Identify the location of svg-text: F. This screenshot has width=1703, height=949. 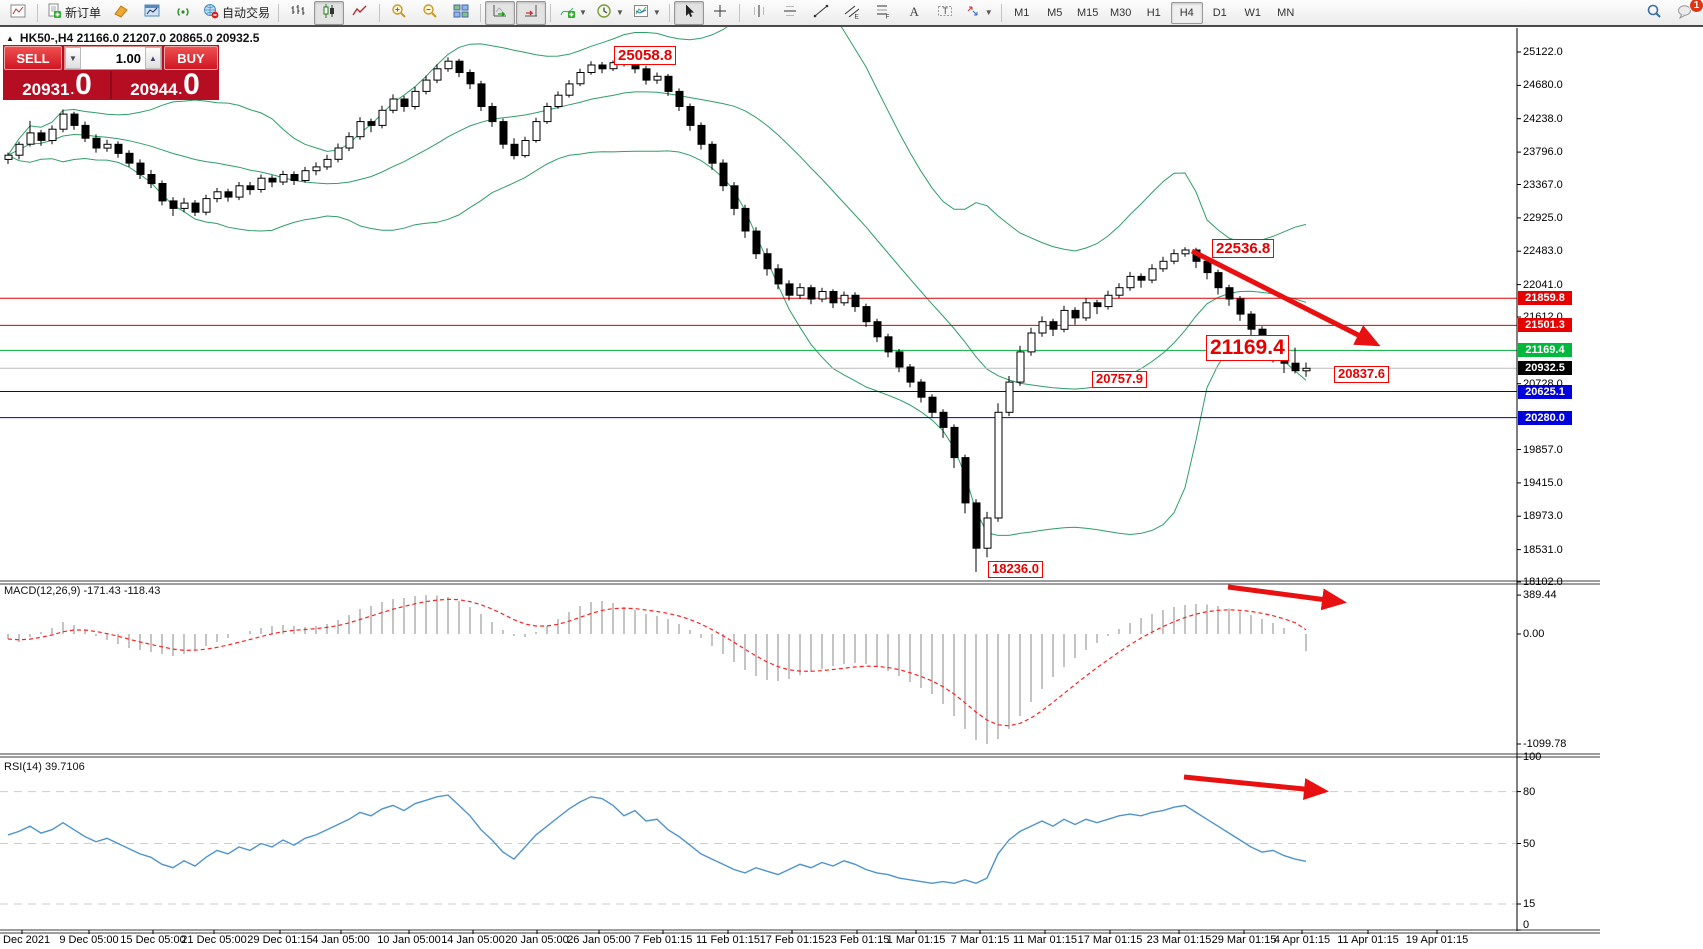
(887, 17).